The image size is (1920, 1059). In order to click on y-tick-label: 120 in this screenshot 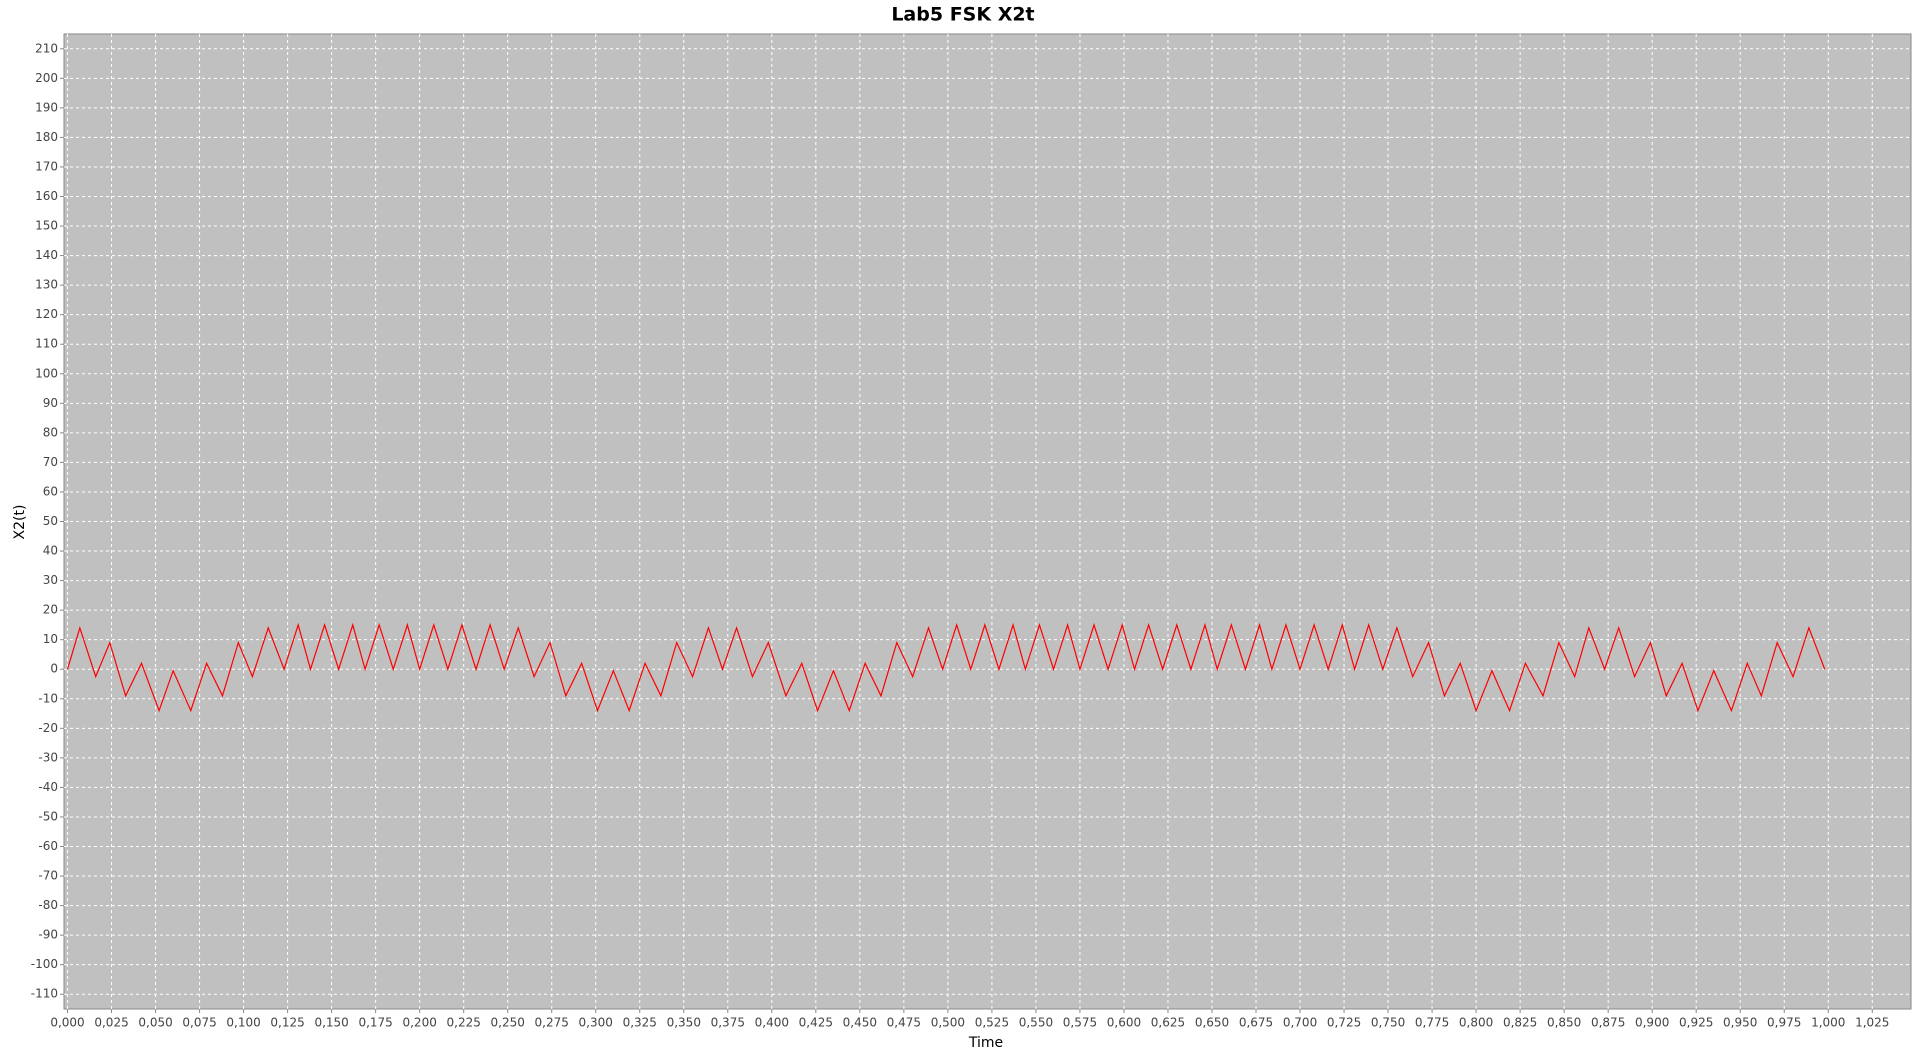, I will do `click(46, 314)`.